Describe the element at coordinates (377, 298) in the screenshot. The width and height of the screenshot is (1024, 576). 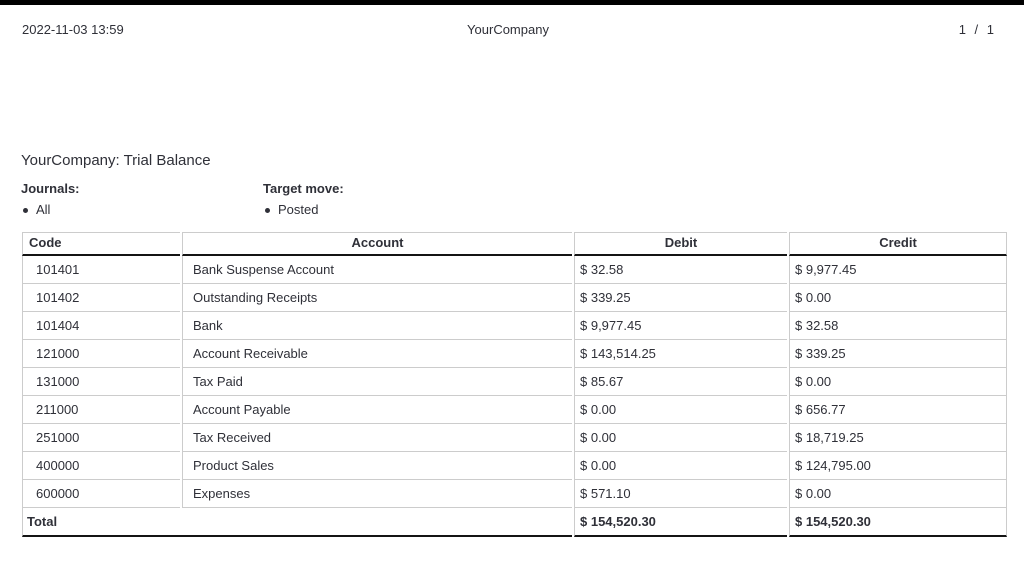
I see `account-cell: Outstanding Receipts` at that location.